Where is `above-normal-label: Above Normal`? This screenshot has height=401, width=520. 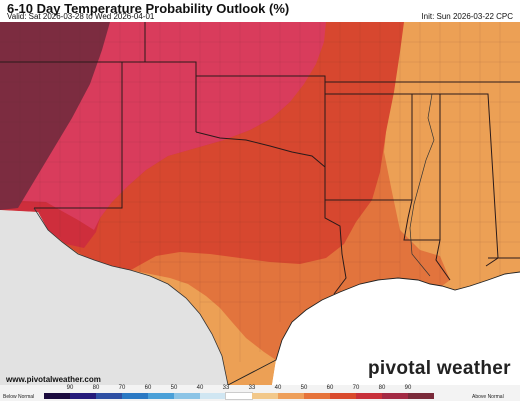 above-normal-label: Above Normal is located at coordinates (488, 397).